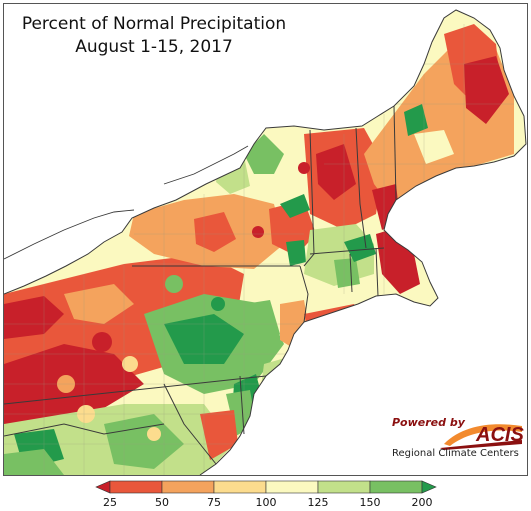 This screenshot has width=531, height=511. I want to click on legend-color-bar, so click(266, 487).